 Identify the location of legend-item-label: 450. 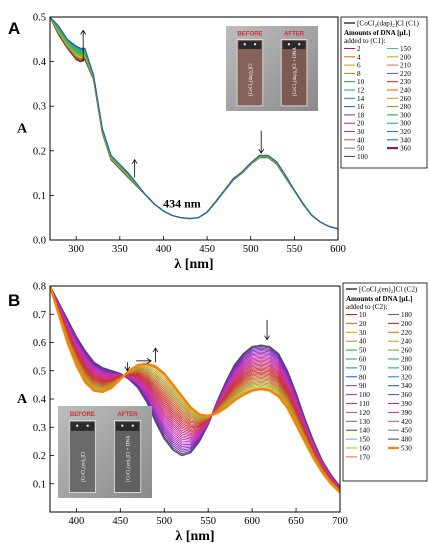
(406, 431).